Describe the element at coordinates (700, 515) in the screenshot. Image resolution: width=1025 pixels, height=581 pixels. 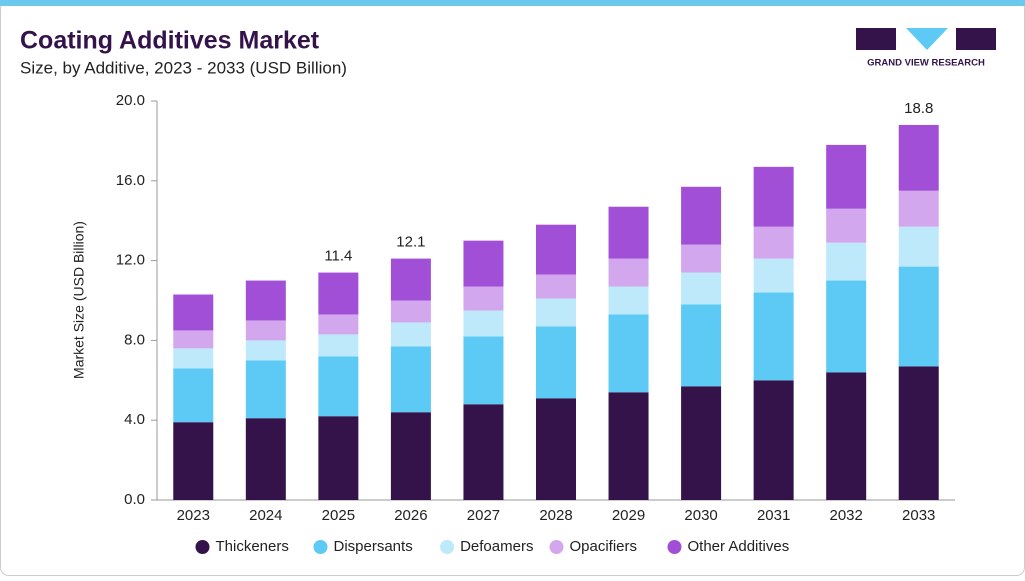
I see `x-tick-label: 2030` at that location.